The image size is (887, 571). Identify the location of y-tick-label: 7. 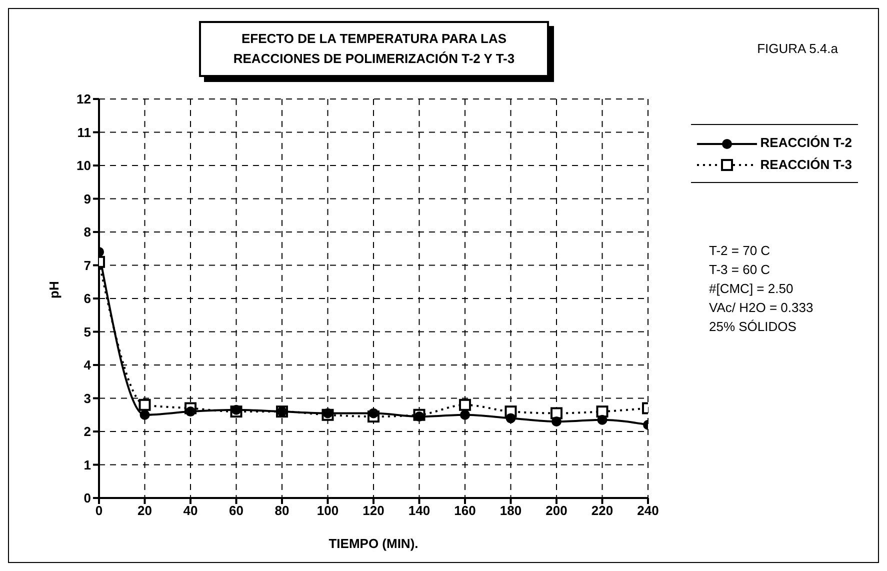
(87, 265).